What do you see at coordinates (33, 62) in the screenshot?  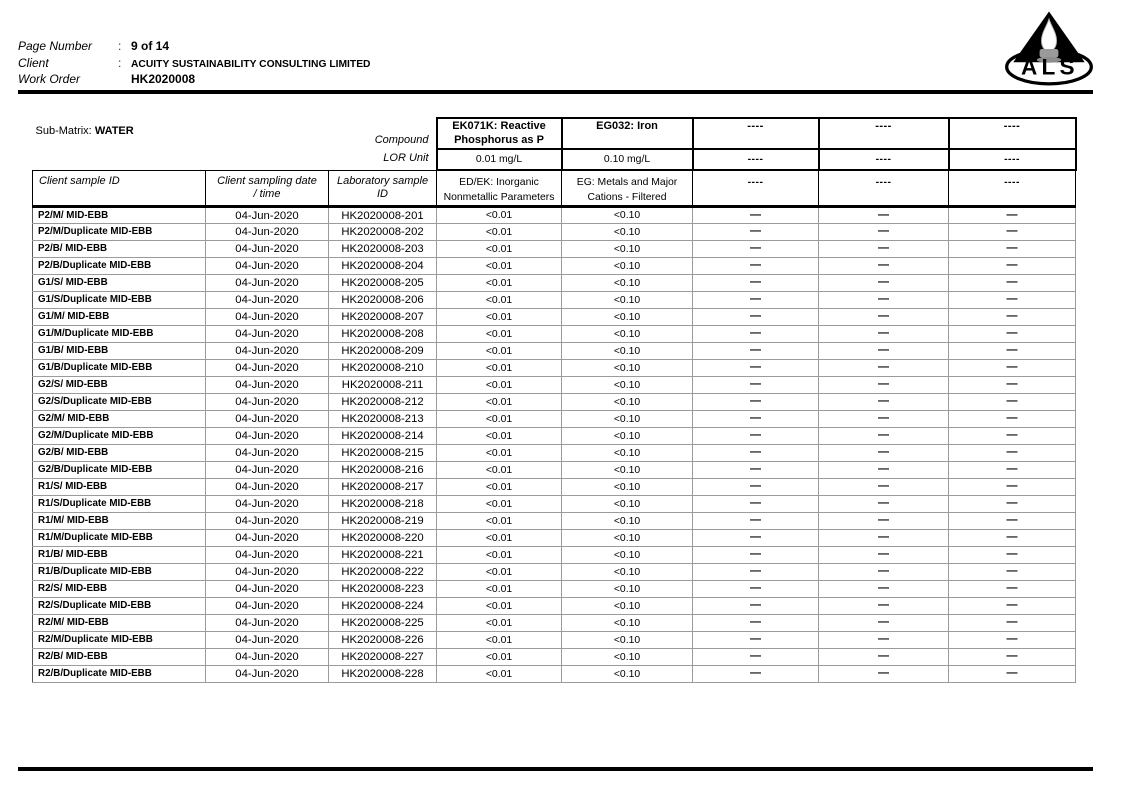 I see `client-label: Client` at bounding box center [33, 62].